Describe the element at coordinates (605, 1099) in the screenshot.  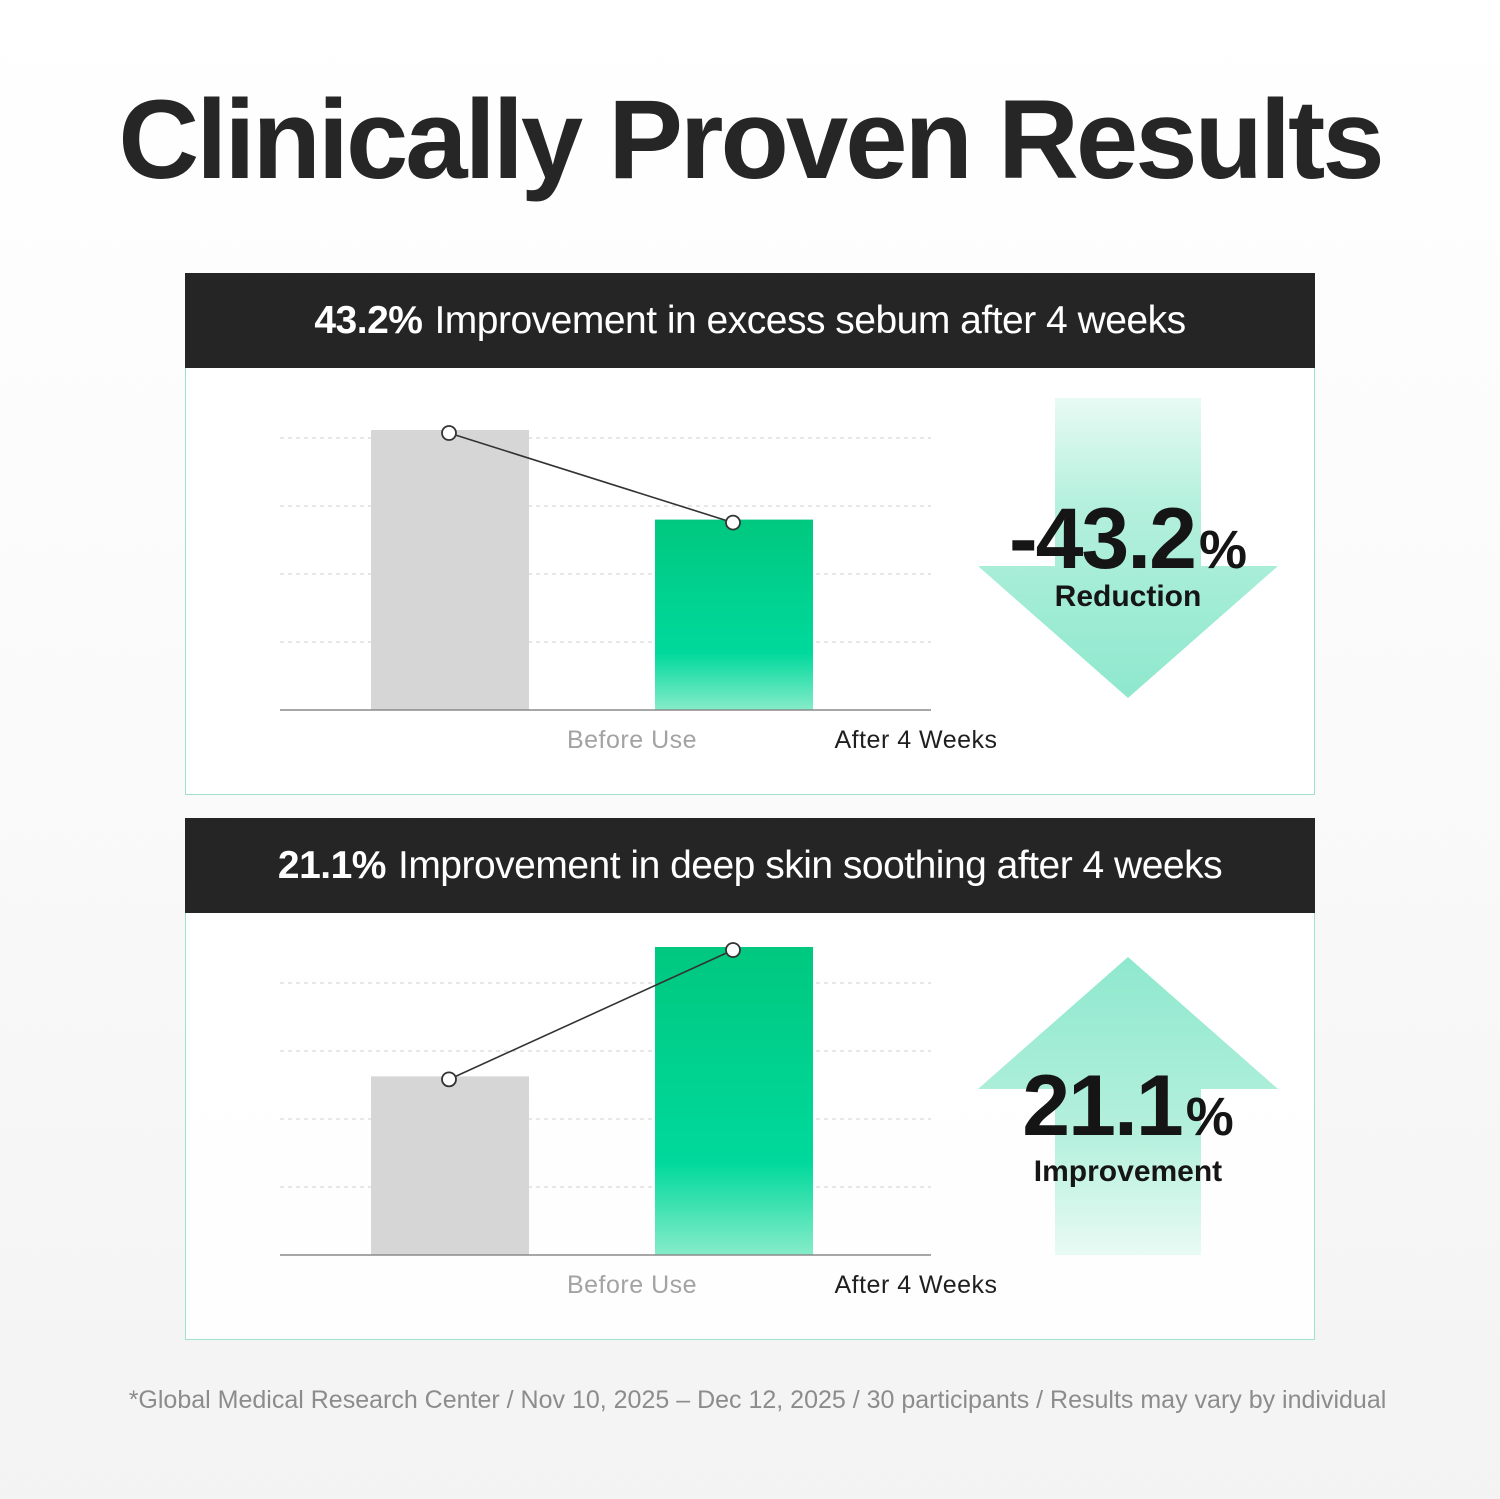
I see `soothing-bar-chart` at that location.